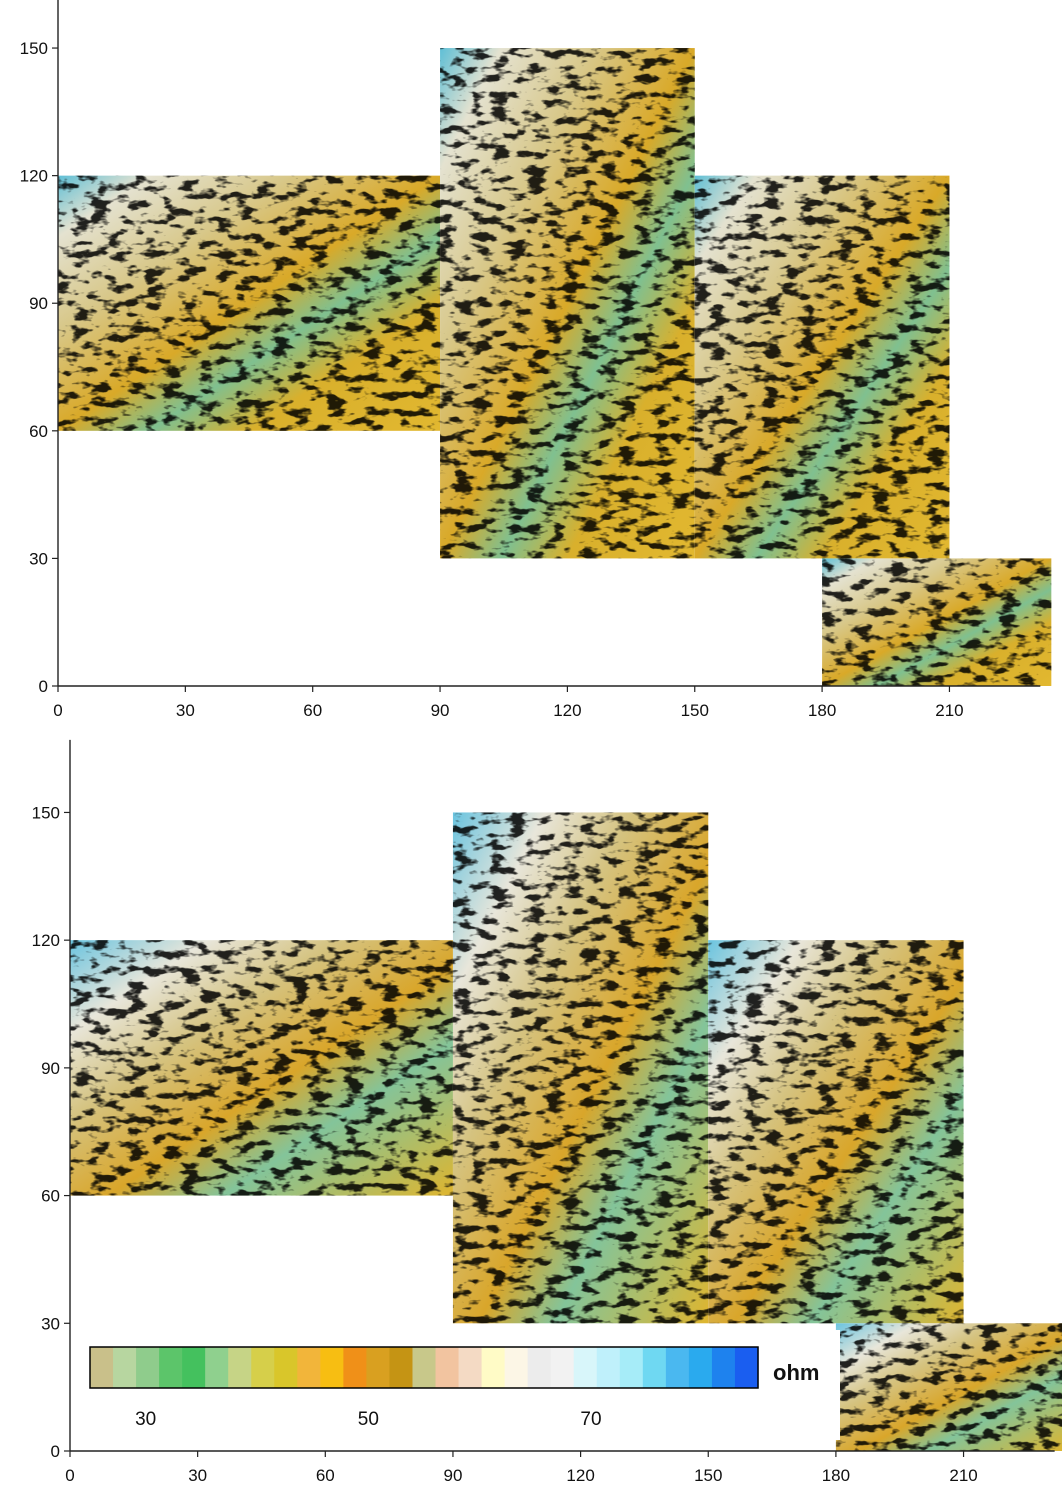 This screenshot has width=1062, height=1489. Describe the element at coordinates (145, 1419) in the screenshot. I see `colorbar-tick-label: 30` at that location.